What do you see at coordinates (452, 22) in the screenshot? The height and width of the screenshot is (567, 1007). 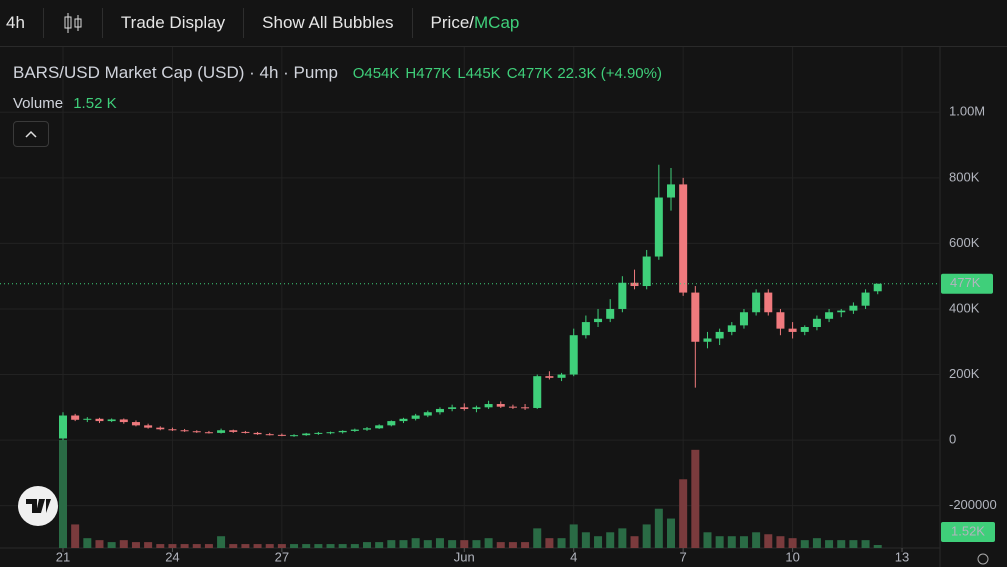 I see `price-option: Price/` at bounding box center [452, 22].